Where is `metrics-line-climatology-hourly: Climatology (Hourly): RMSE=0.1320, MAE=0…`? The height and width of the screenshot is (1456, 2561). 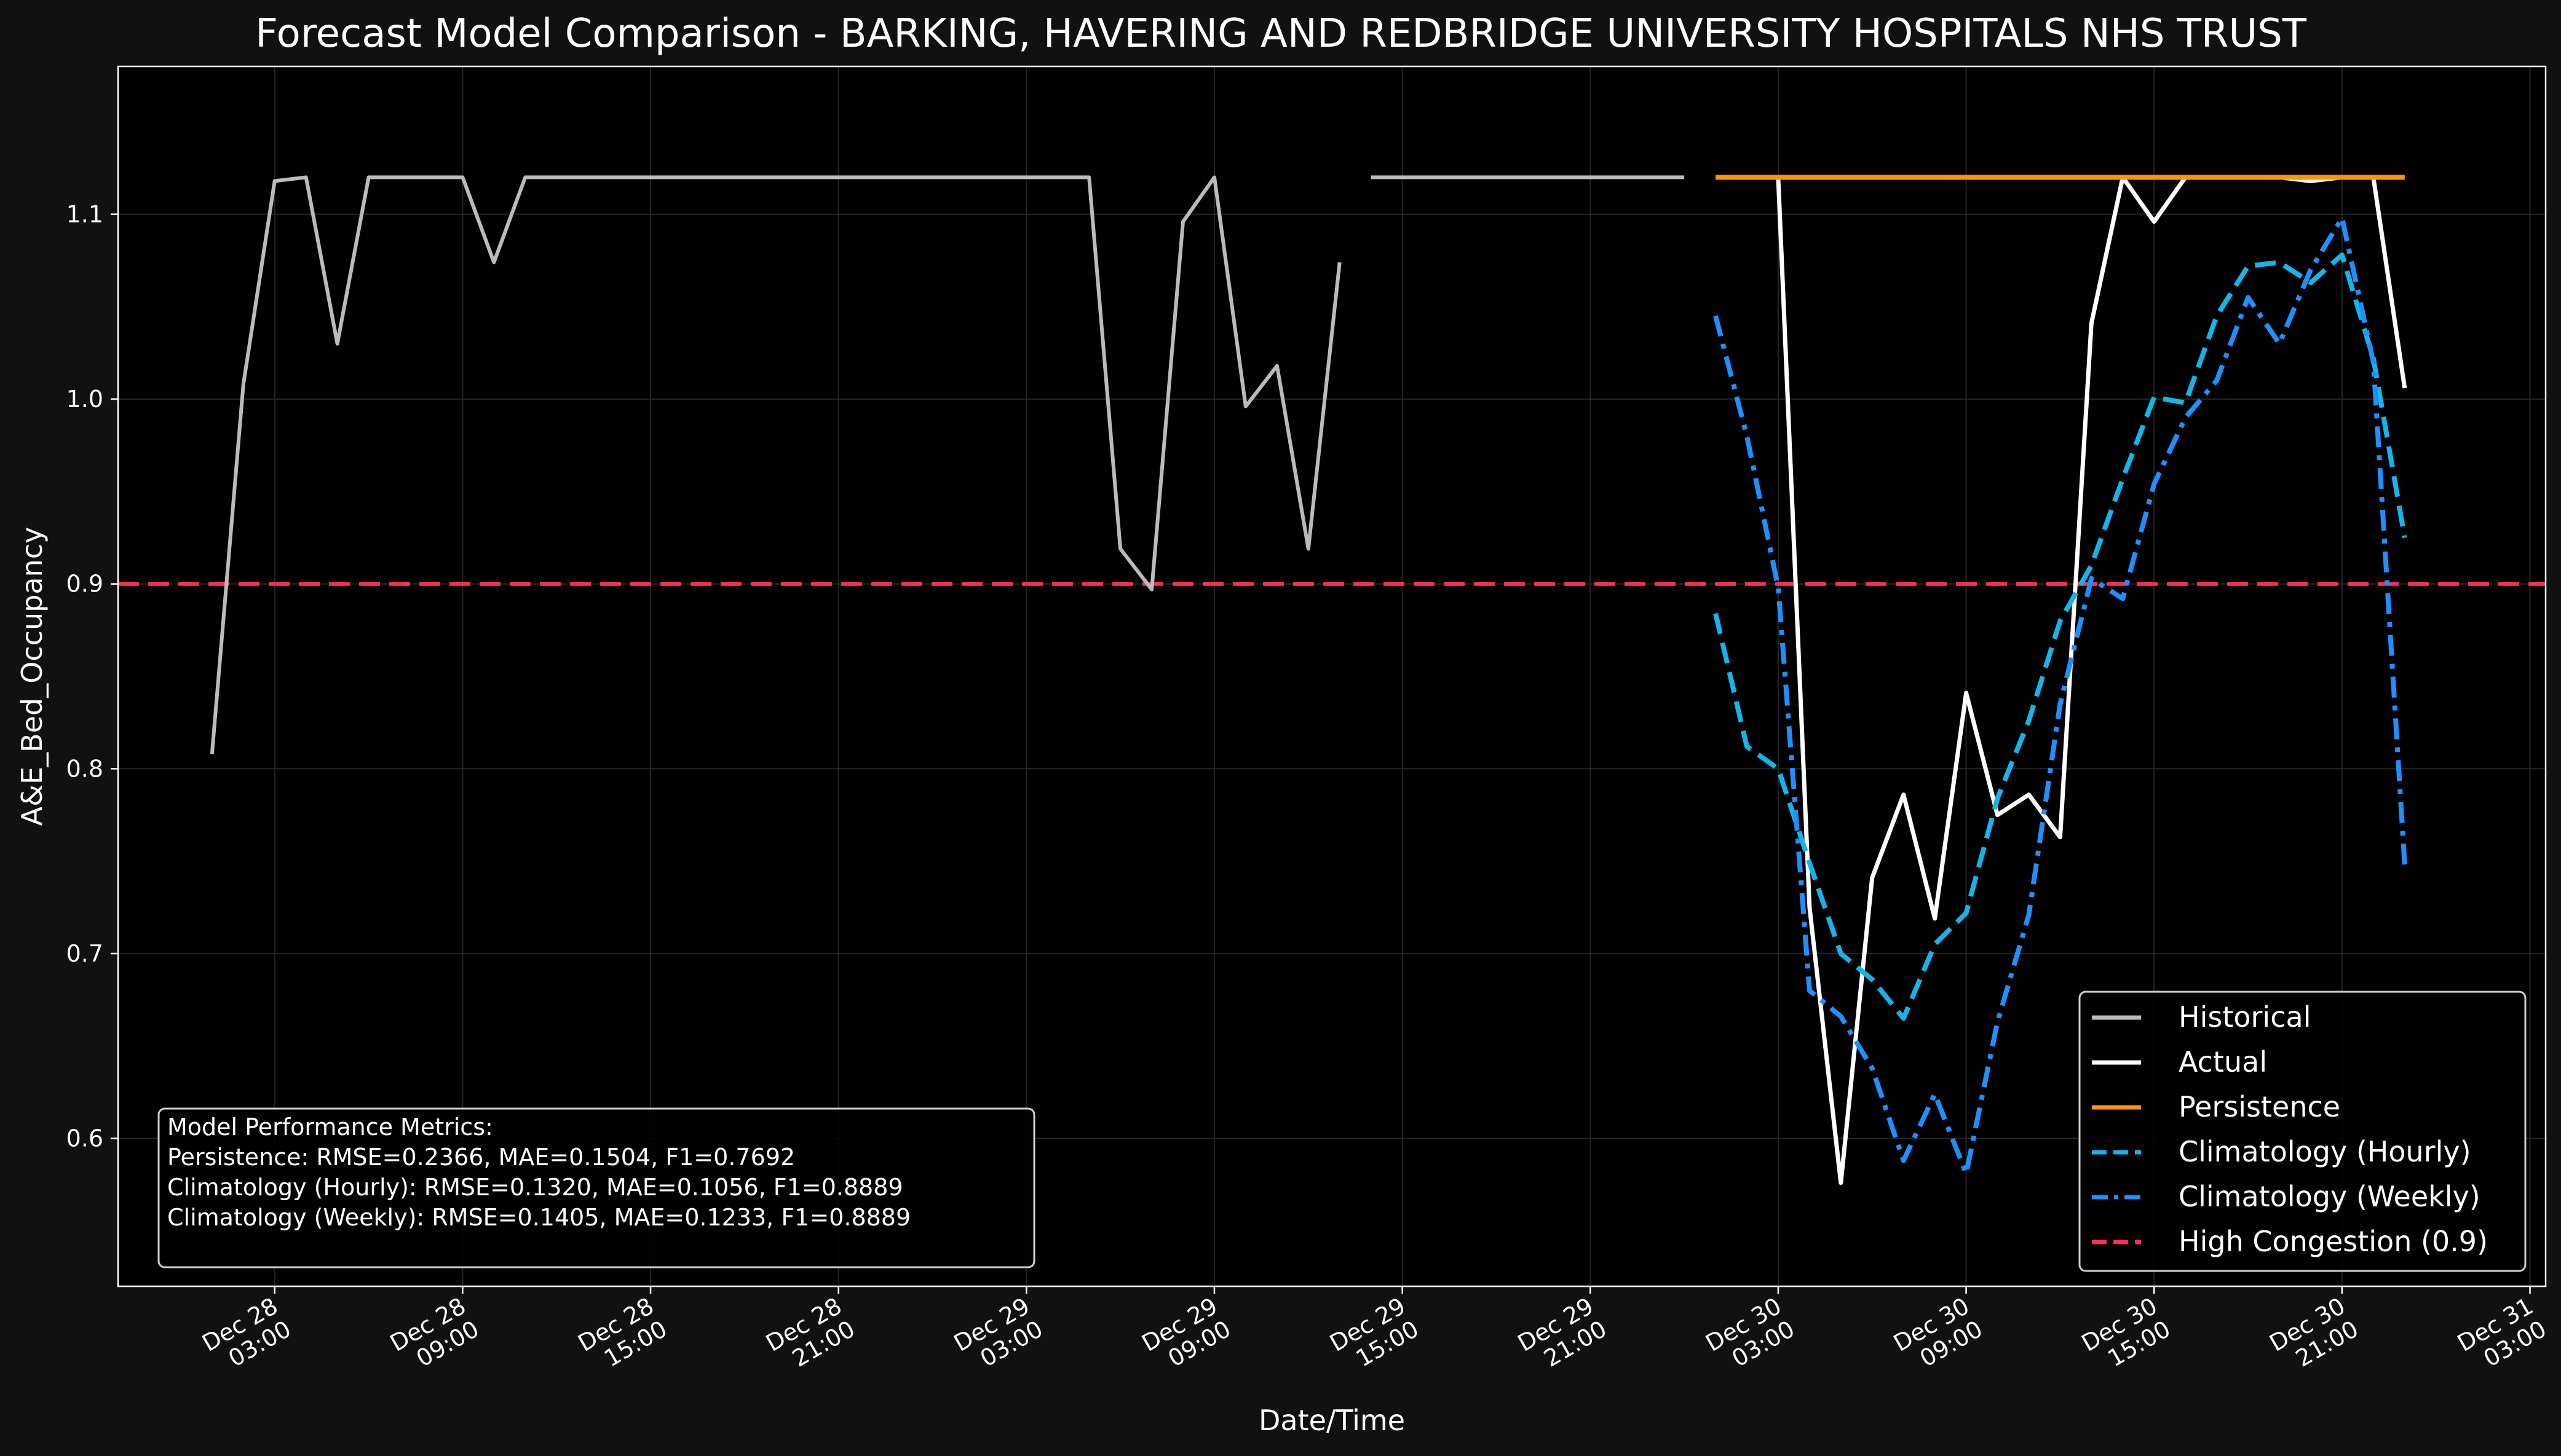
metrics-line-climatology-hourly: Climatology (Hourly): RMSE=0.1320, MAE=0… is located at coordinates (535, 1187).